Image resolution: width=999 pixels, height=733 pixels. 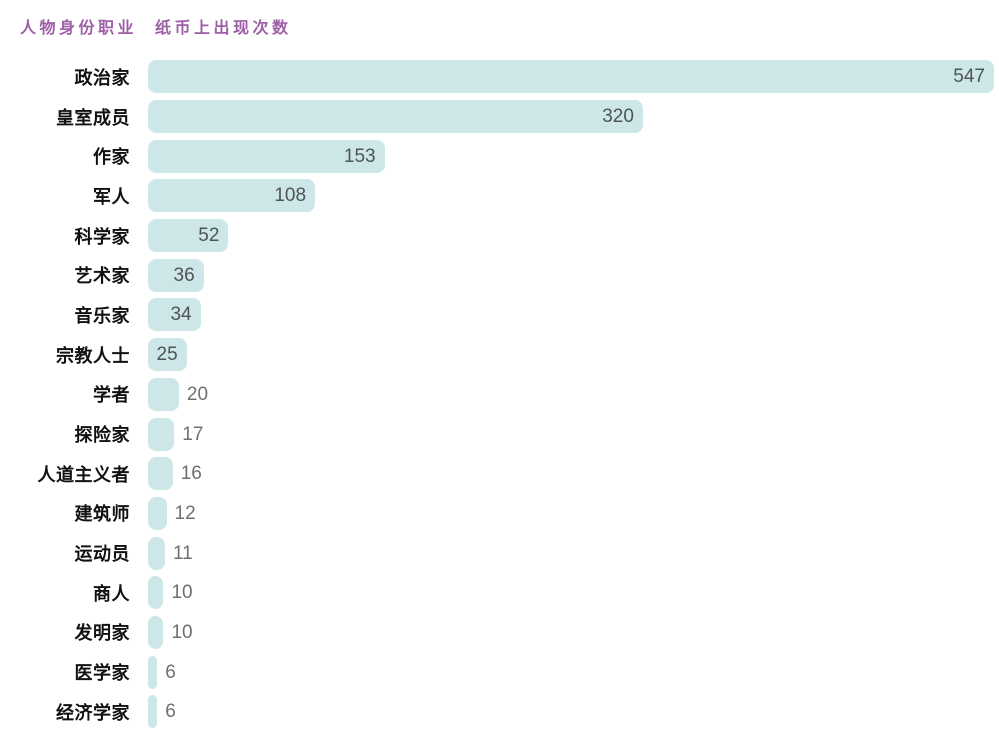 What do you see at coordinates (571, 513) in the screenshot?
I see `bar-track: 12` at bounding box center [571, 513].